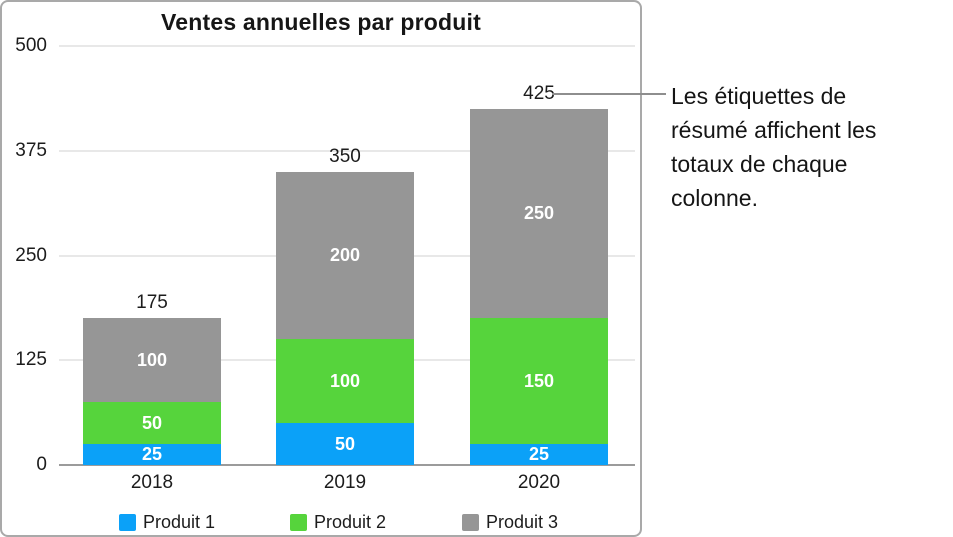  I want to click on total-summary-label: 350, so click(345, 156).